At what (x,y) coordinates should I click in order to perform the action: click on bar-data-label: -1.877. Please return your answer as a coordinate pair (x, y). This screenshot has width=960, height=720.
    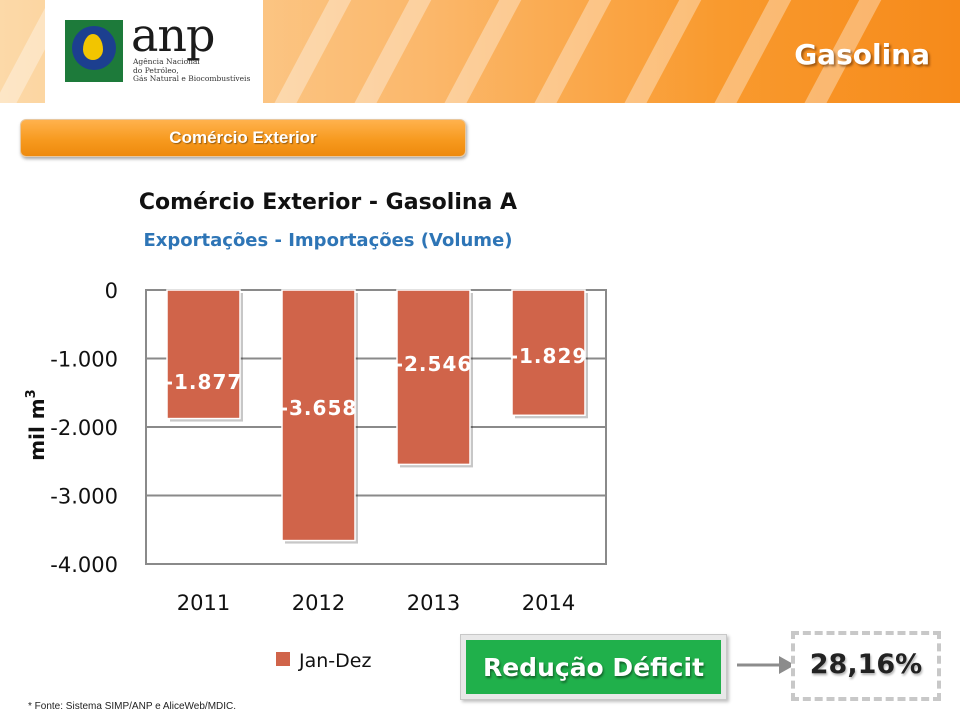
    Looking at the image, I should click on (204, 382).